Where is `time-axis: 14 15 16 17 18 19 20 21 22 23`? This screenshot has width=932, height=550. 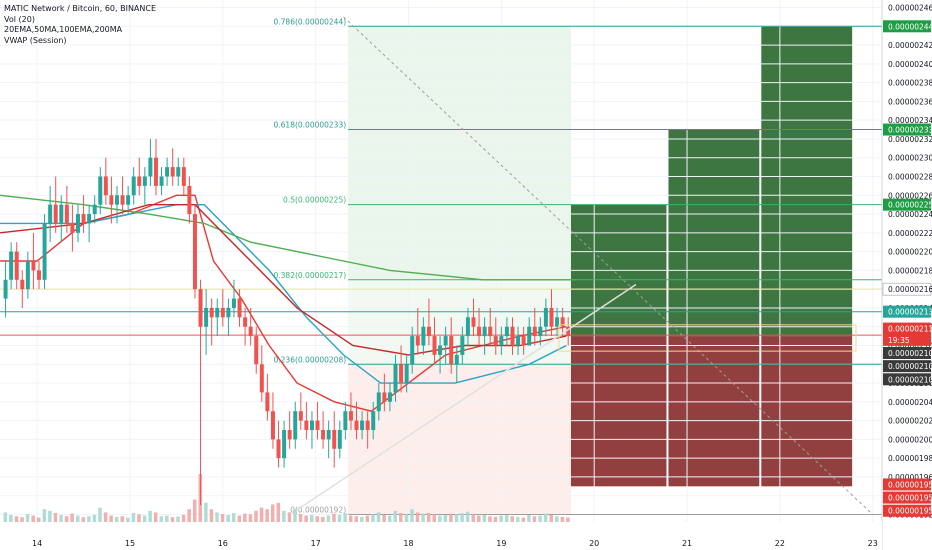
time-axis: 14 15 16 17 18 19 20 21 22 23 is located at coordinates (466, 536).